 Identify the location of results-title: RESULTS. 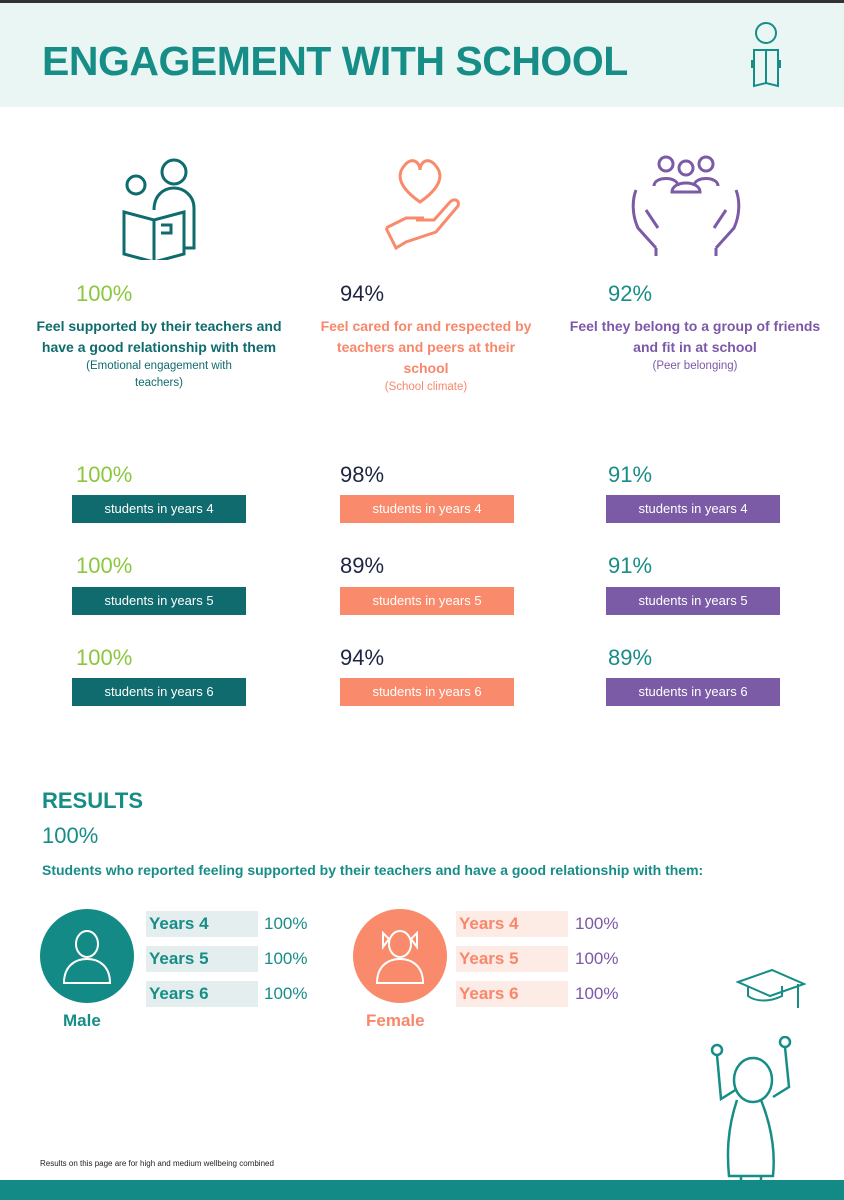
(93, 800).